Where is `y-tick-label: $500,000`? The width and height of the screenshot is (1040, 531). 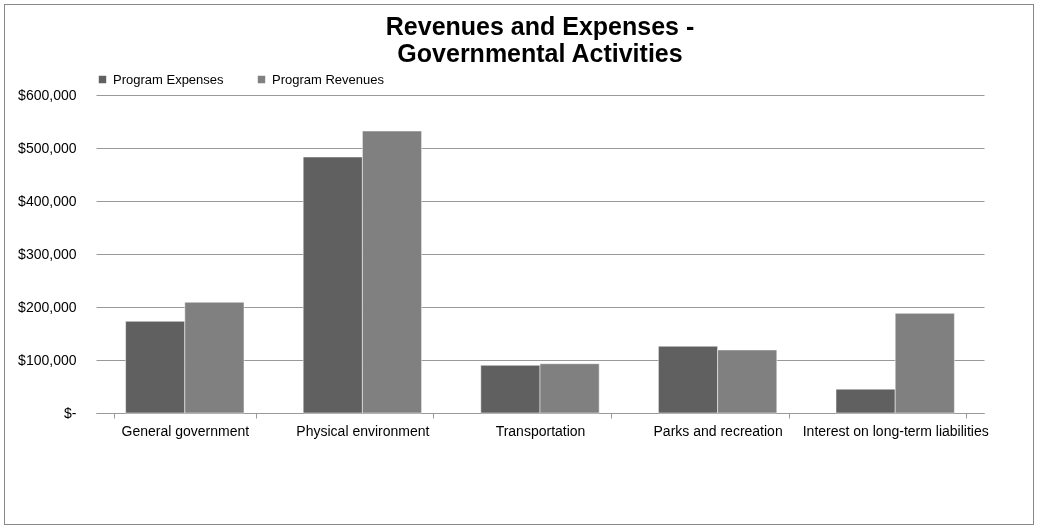 y-tick-label: $500,000 is located at coordinates (47, 147).